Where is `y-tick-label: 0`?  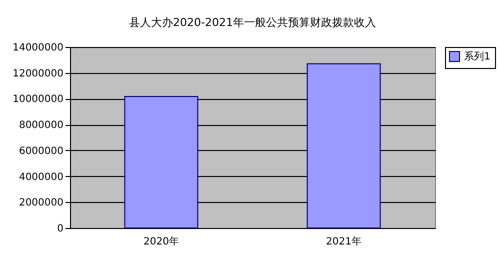 y-tick-label: 0 is located at coordinates (60, 229).